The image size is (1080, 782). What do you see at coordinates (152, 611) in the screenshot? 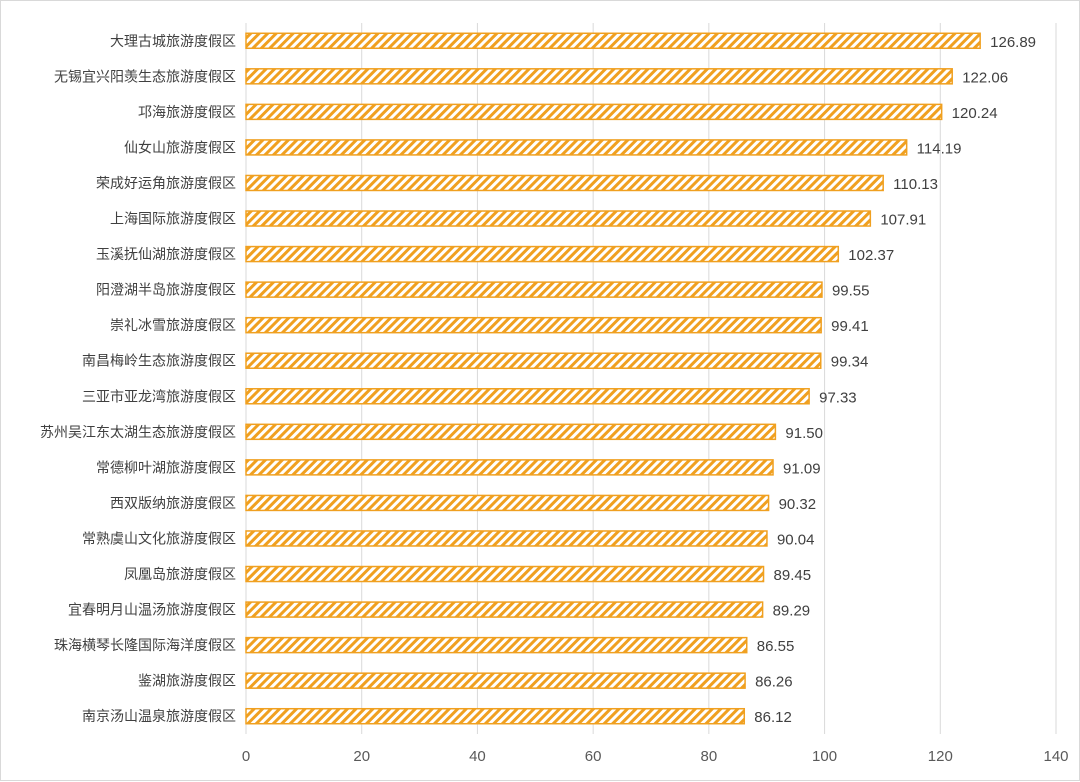
I see `category-label: 宜春明月山温汤旅游度假区` at bounding box center [152, 611].